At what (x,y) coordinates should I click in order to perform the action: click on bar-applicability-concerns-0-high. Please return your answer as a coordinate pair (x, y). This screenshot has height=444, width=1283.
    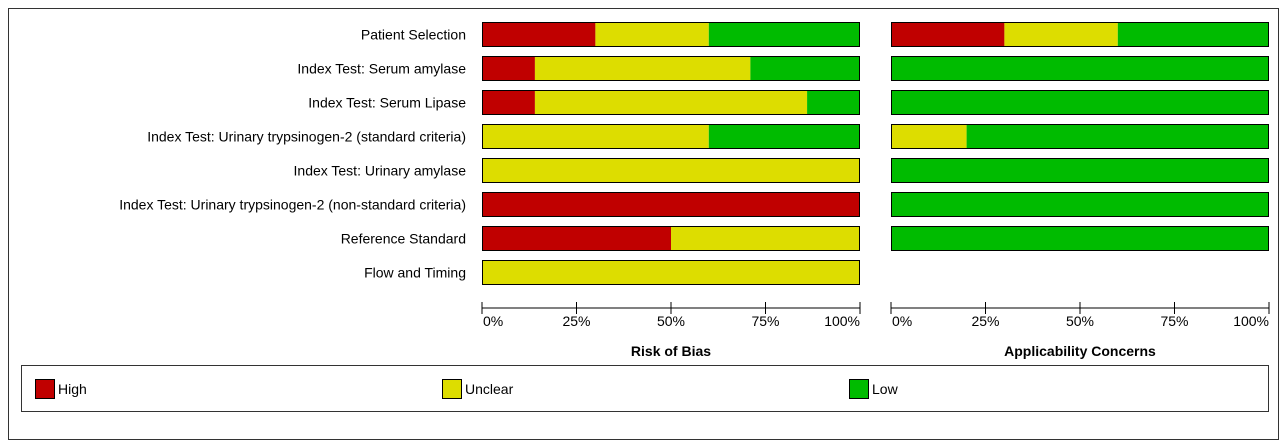
    Looking at the image, I should click on (948, 34).